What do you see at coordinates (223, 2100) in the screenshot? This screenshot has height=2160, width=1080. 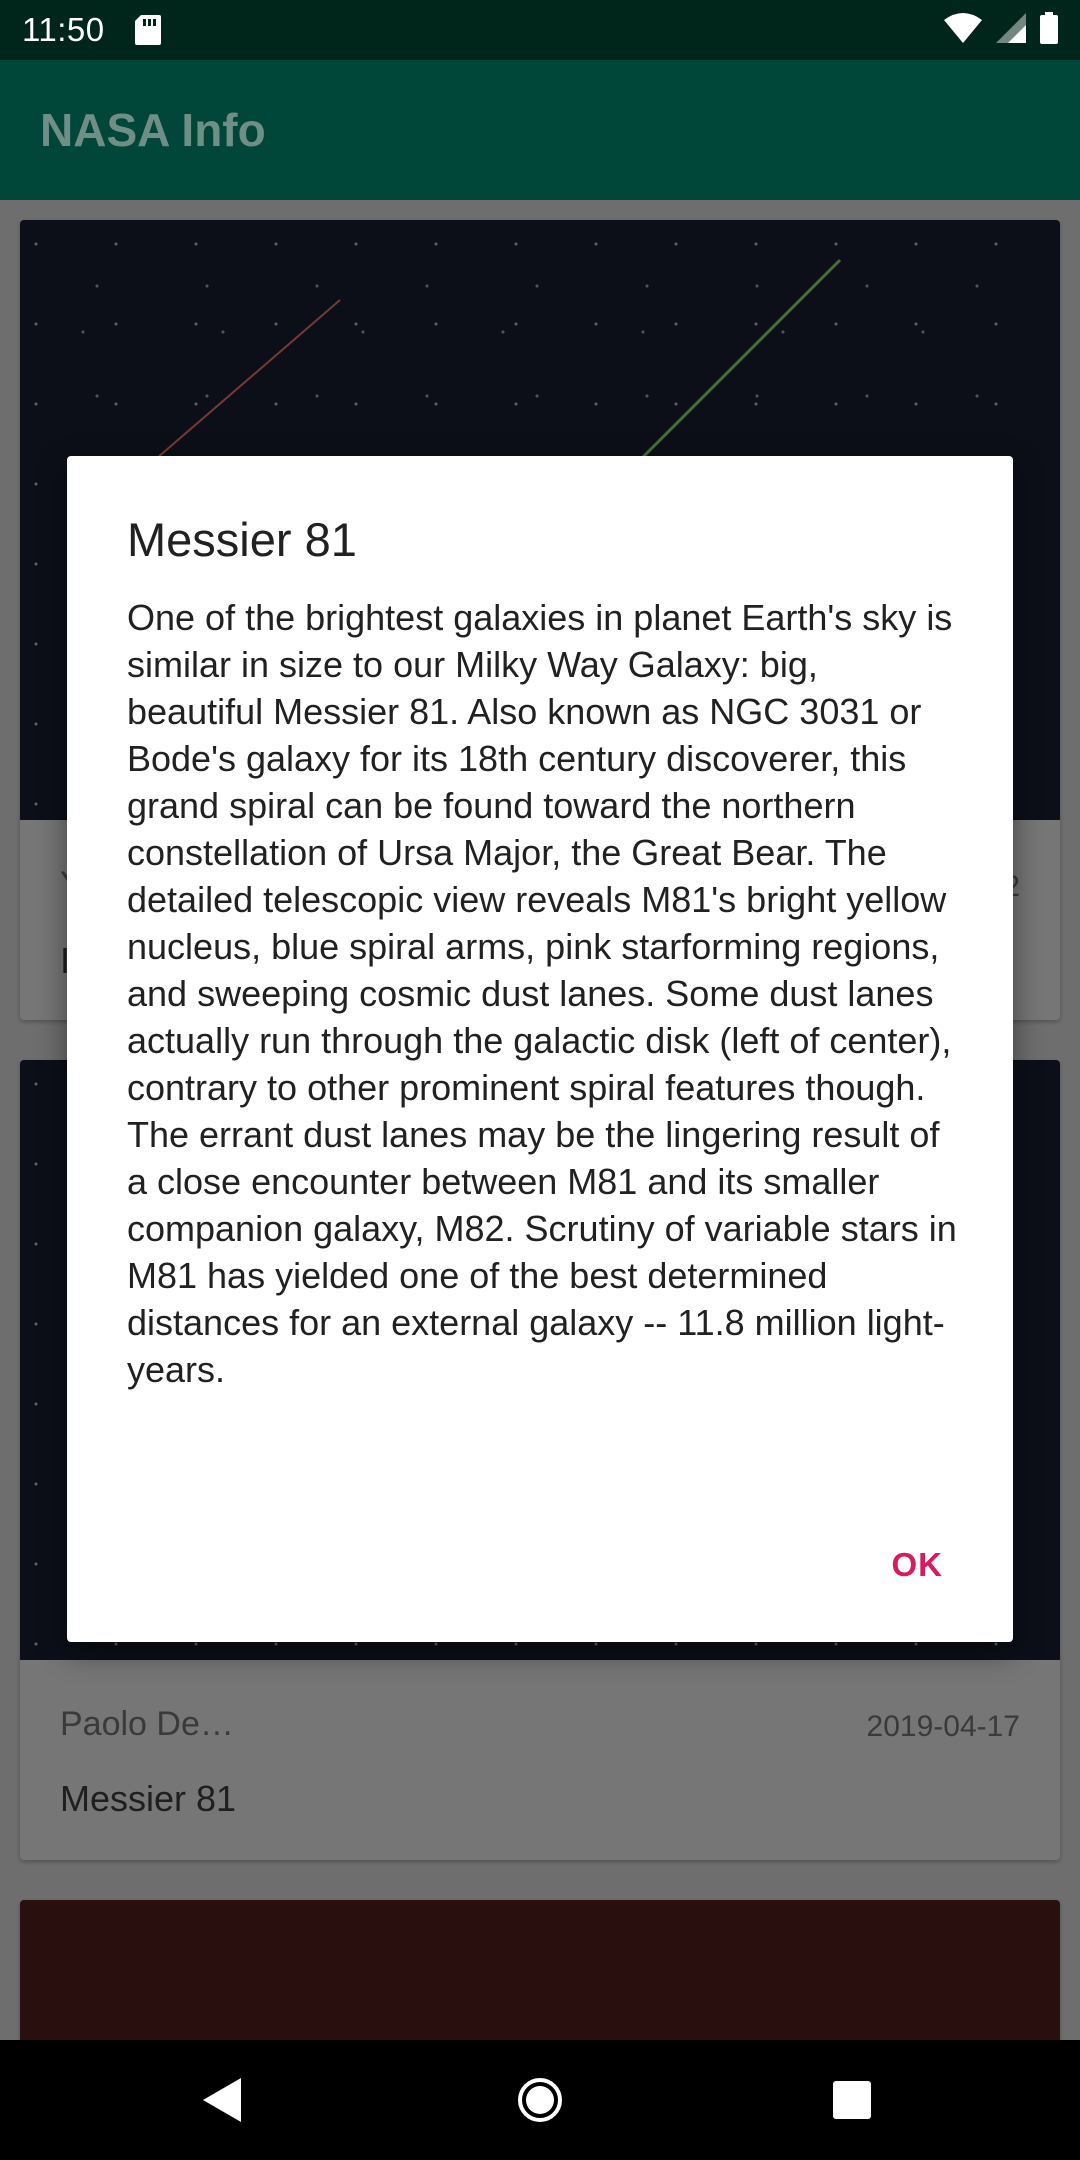 I see `back-icon` at bounding box center [223, 2100].